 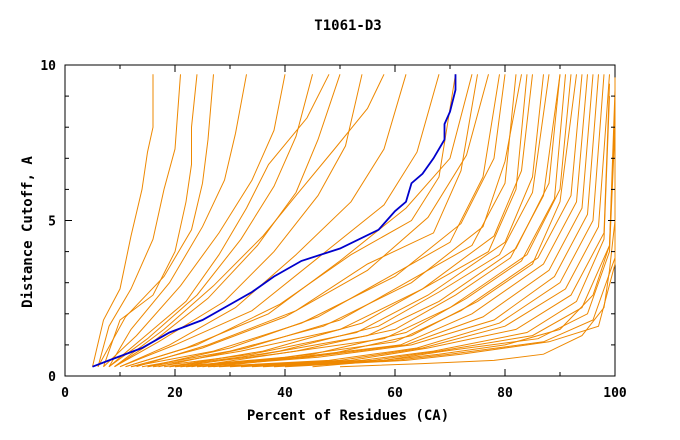 I want to click on x-tick-label: 20, so click(x=175, y=393).